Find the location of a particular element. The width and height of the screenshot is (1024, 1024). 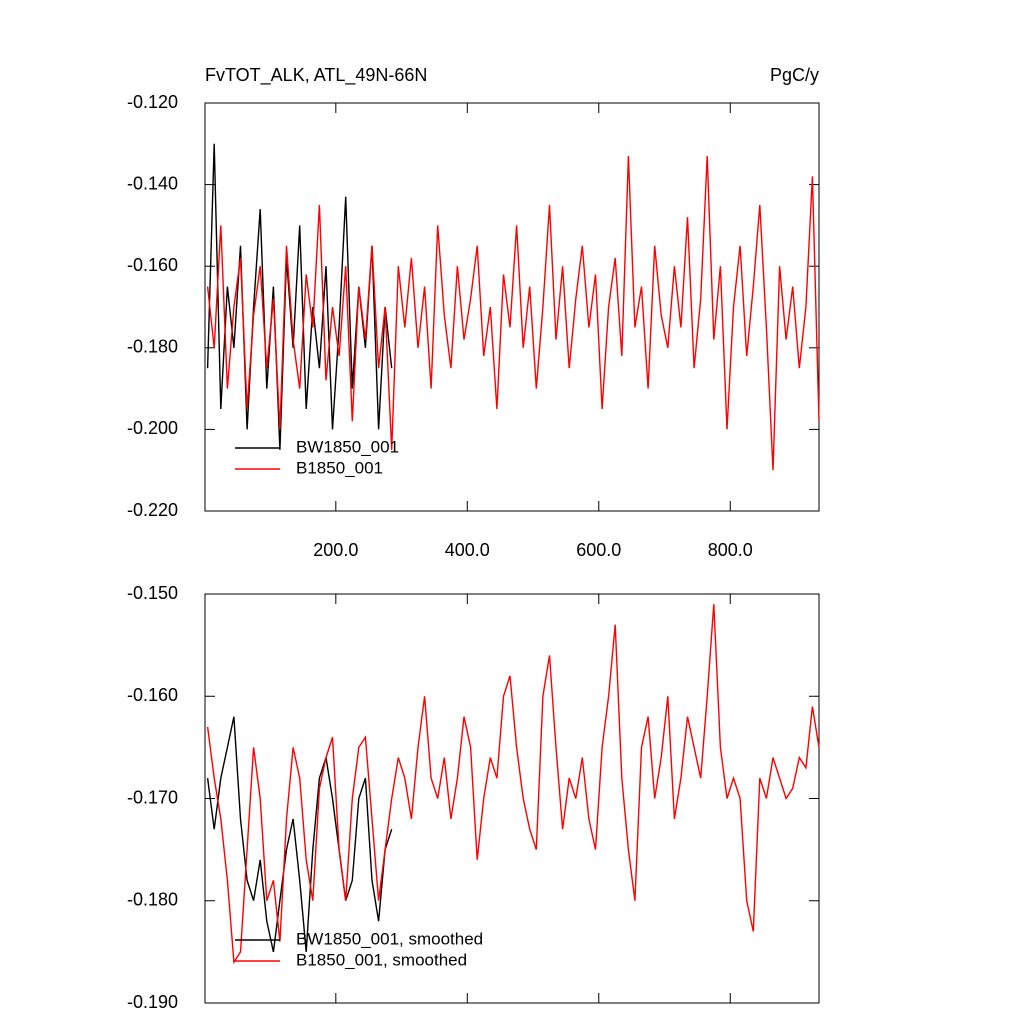

legend-label: BW1850_001 is located at coordinates (347, 446).